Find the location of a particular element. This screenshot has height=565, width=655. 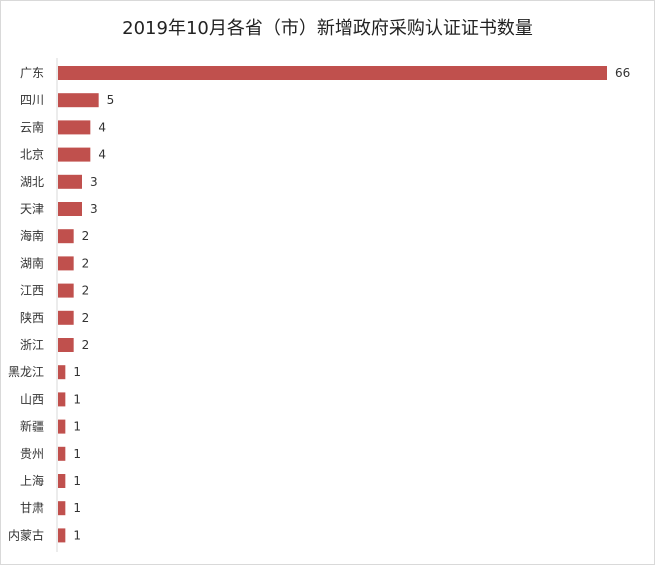

category-label: 湖南 is located at coordinates (32, 262).